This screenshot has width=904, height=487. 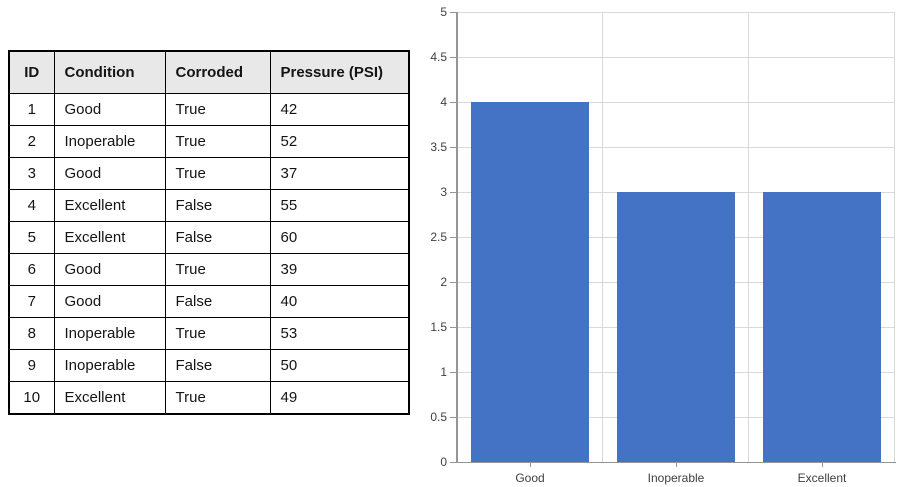 What do you see at coordinates (438, 147) in the screenshot?
I see `y-axis-label: 3.5` at bounding box center [438, 147].